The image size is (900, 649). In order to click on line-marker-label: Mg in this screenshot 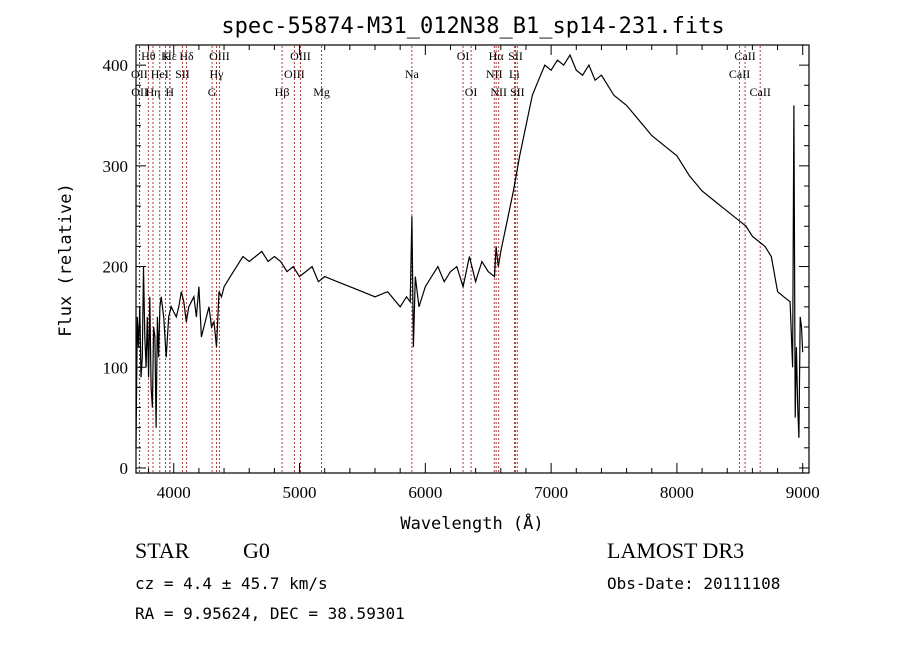, I will do `click(321, 92)`.